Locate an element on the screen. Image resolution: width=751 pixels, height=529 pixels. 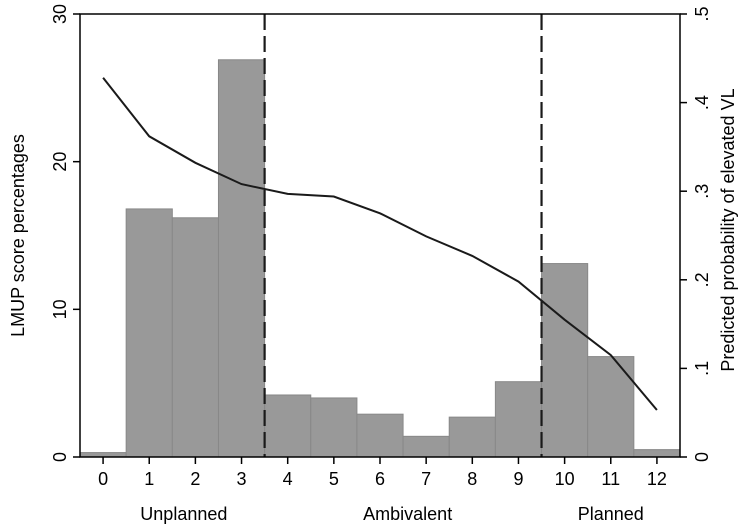
x-axis: 0 1 2 3 4 5 6 7 8 9 10 11 12 is located at coordinates (382, 473).